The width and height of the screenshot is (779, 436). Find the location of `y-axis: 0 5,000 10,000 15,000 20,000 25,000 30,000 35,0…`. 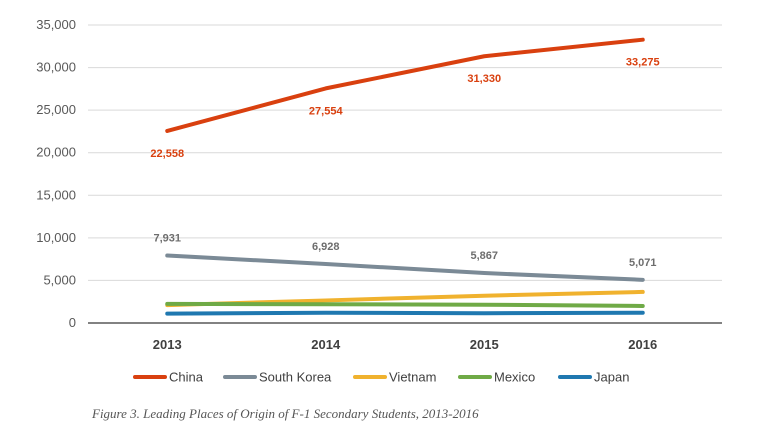

y-axis: 0 5,000 10,000 15,000 20,000 25,000 30,000 35,0… is located at coordinates (56, 173).